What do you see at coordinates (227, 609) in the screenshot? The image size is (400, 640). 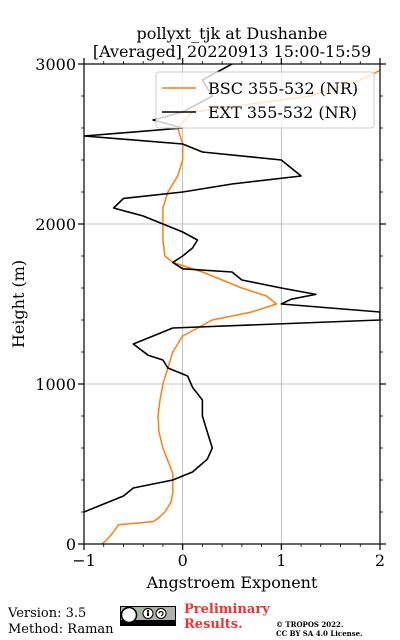 I see `preliminary-line1: Preliminary` at bounding box center [227, 609].